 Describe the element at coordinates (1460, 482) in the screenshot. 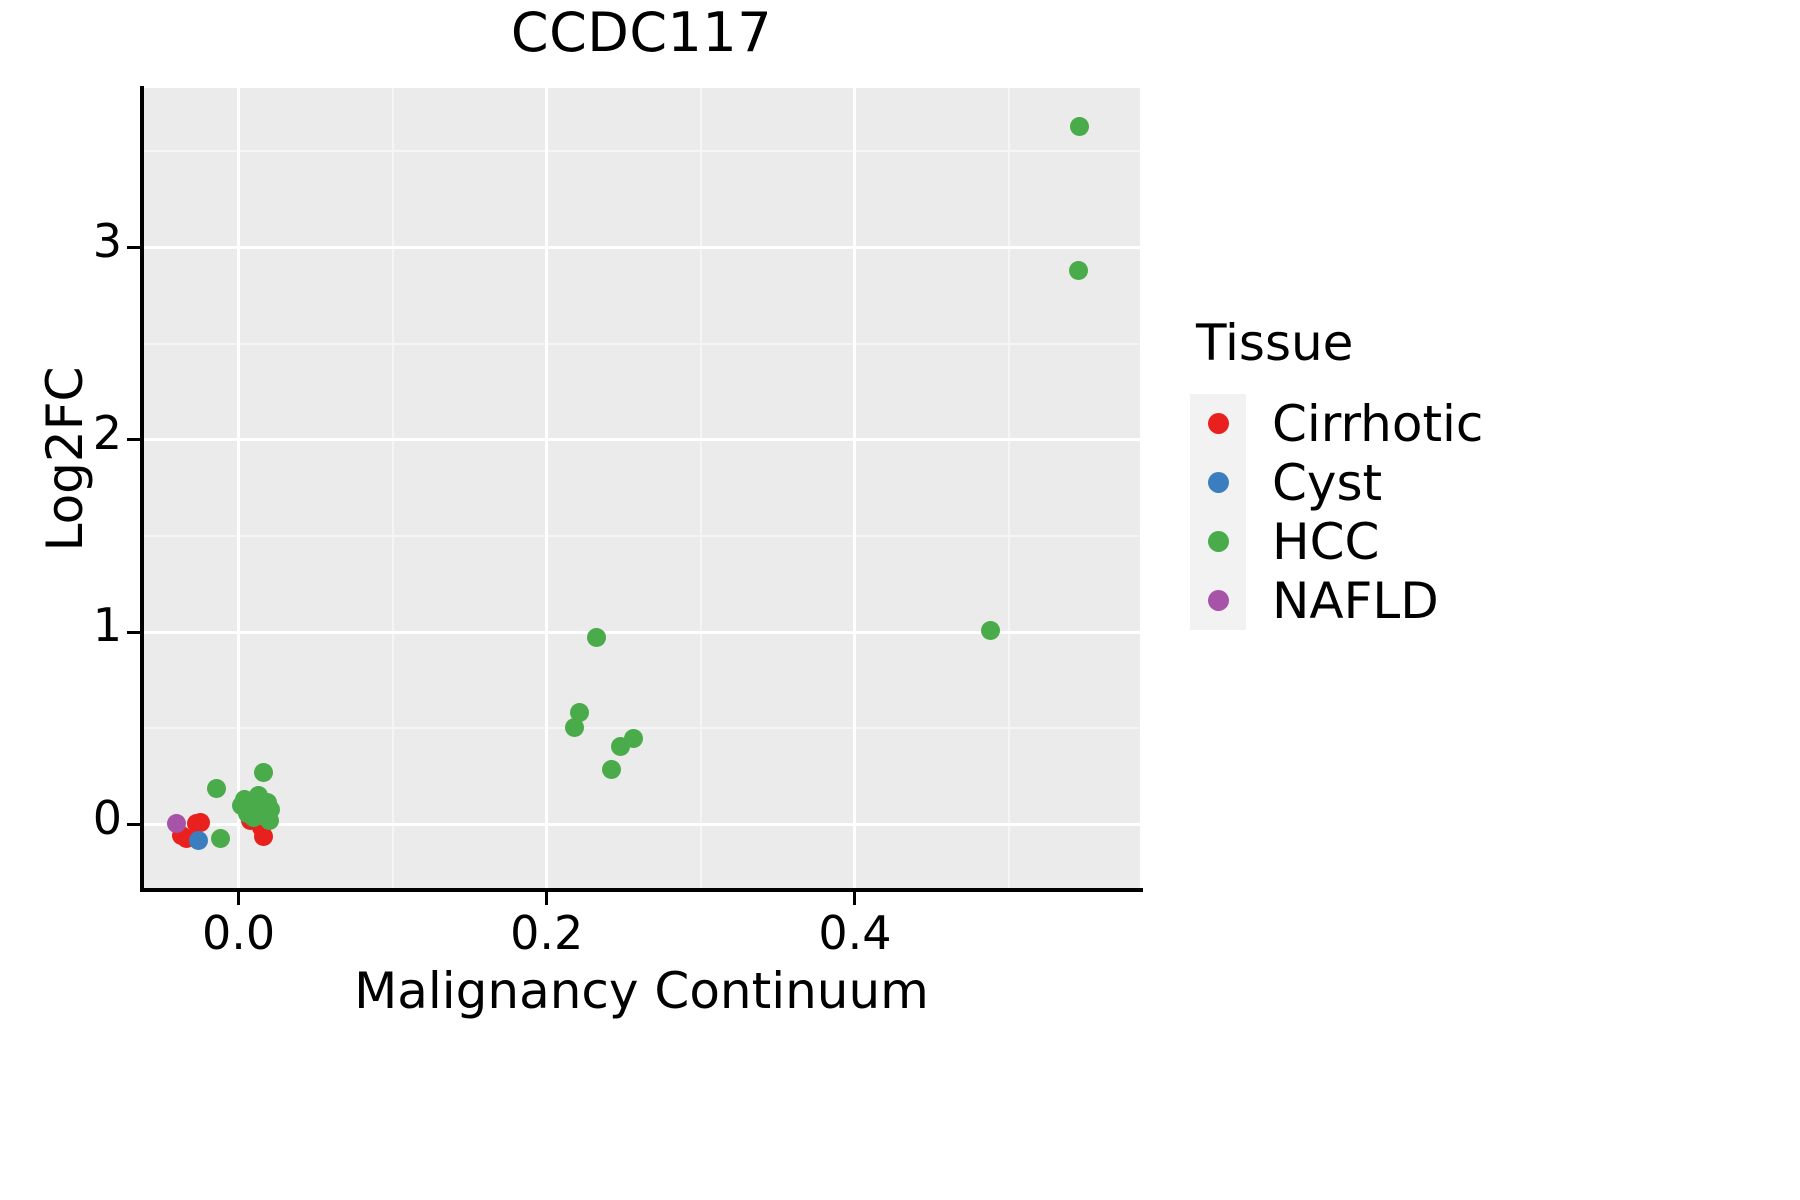

I see `legend-item-cyst: Cyst` at that location.